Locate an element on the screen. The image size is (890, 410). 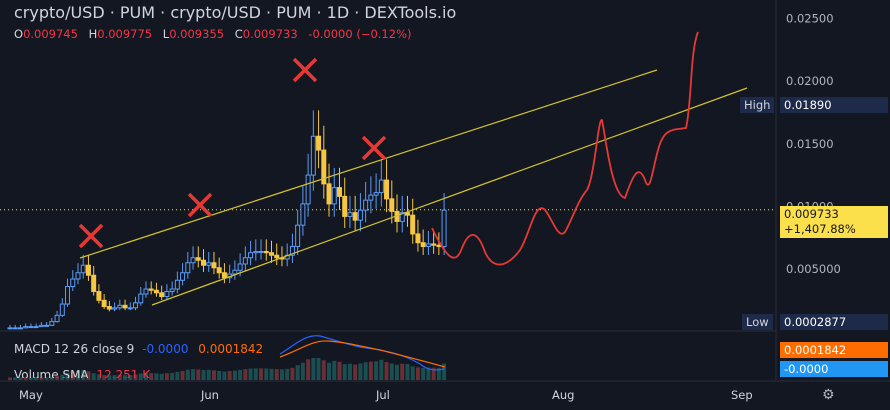
close-label: C is located at coordinates (238, 34).